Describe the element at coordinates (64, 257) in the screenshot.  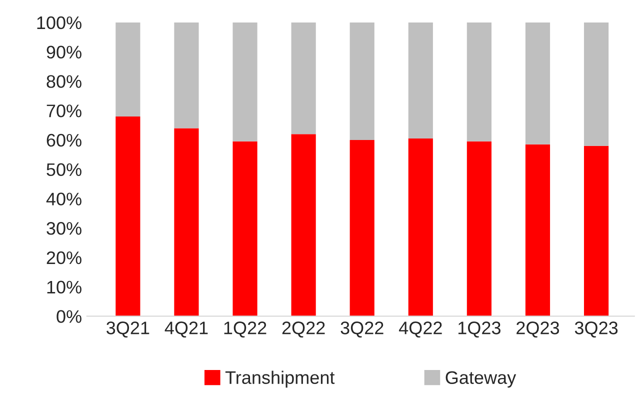
I see `y-tick-label: 20%` at that location.